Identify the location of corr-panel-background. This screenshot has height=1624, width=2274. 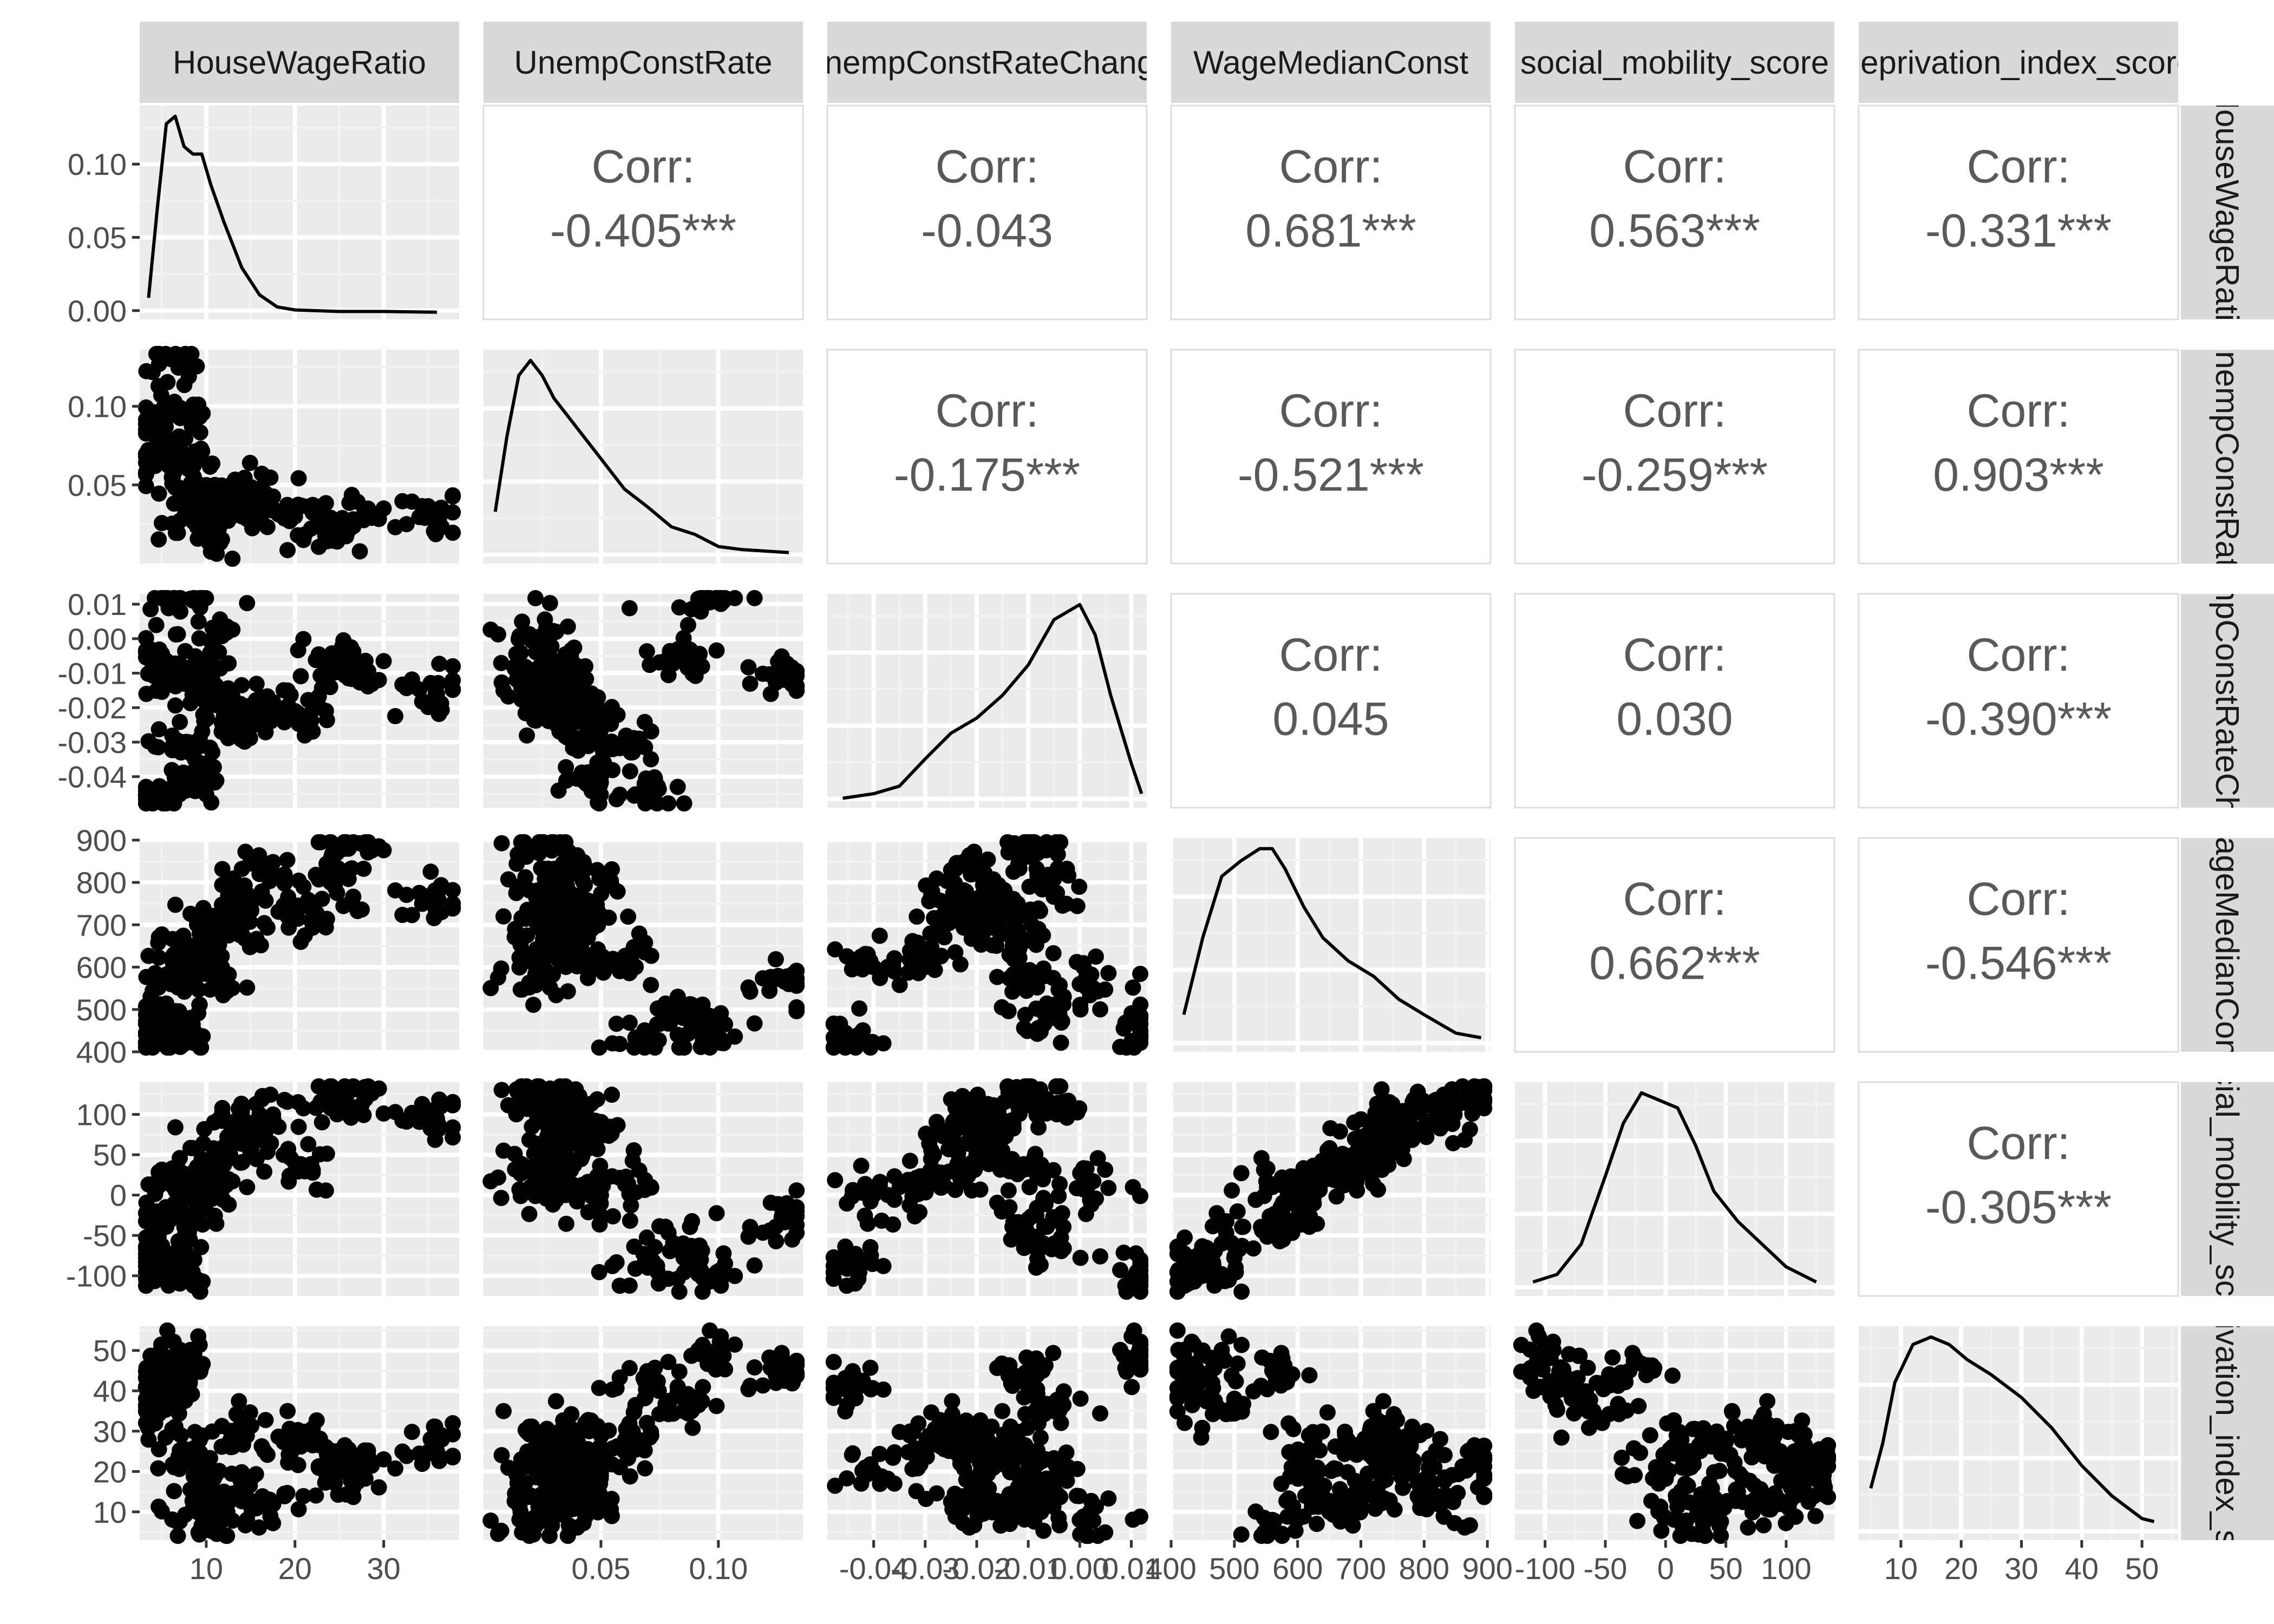
(1331, 457).